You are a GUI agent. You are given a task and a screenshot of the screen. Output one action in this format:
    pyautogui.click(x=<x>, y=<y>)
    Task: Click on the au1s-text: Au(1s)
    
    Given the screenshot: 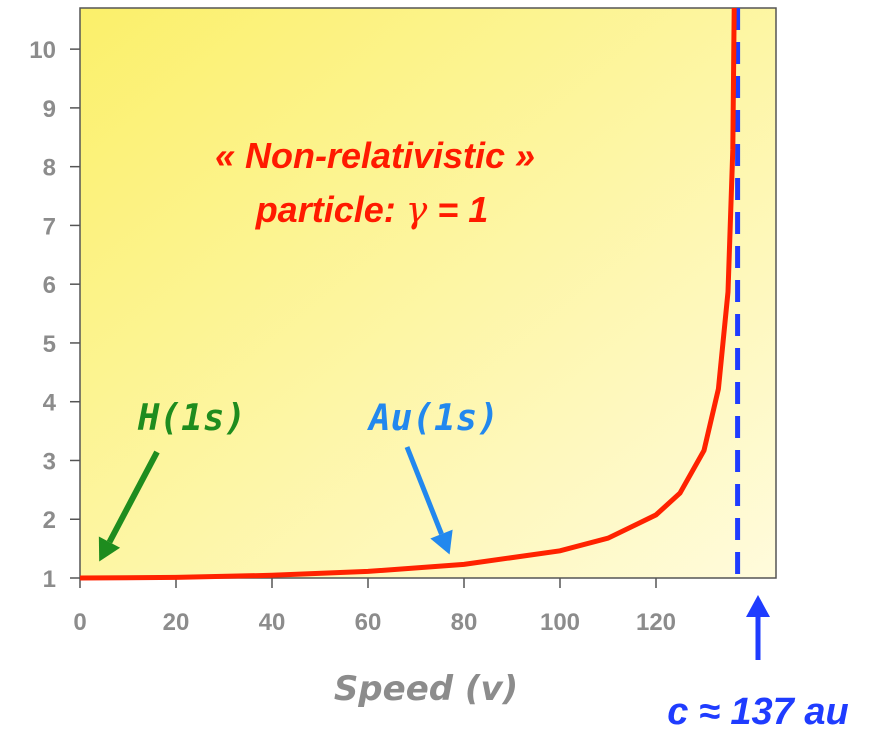 What is the action you would take?
    pyautogui.click(x=433, y=418)
    